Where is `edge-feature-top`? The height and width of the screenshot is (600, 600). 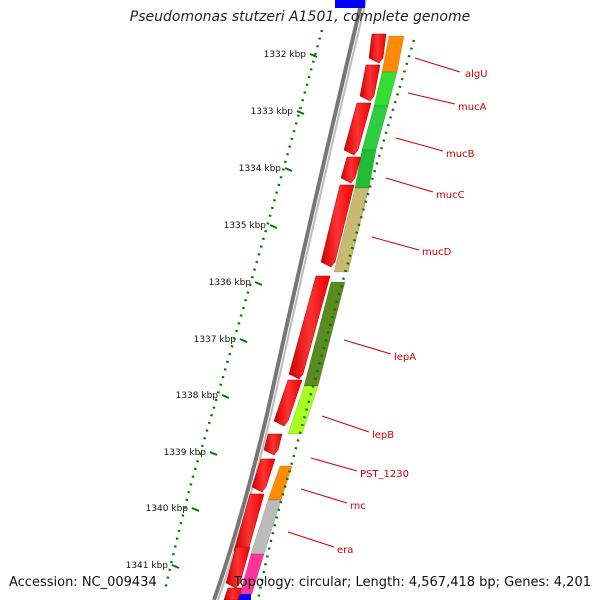 edge-feature-top is located at coordinates (350, 4).